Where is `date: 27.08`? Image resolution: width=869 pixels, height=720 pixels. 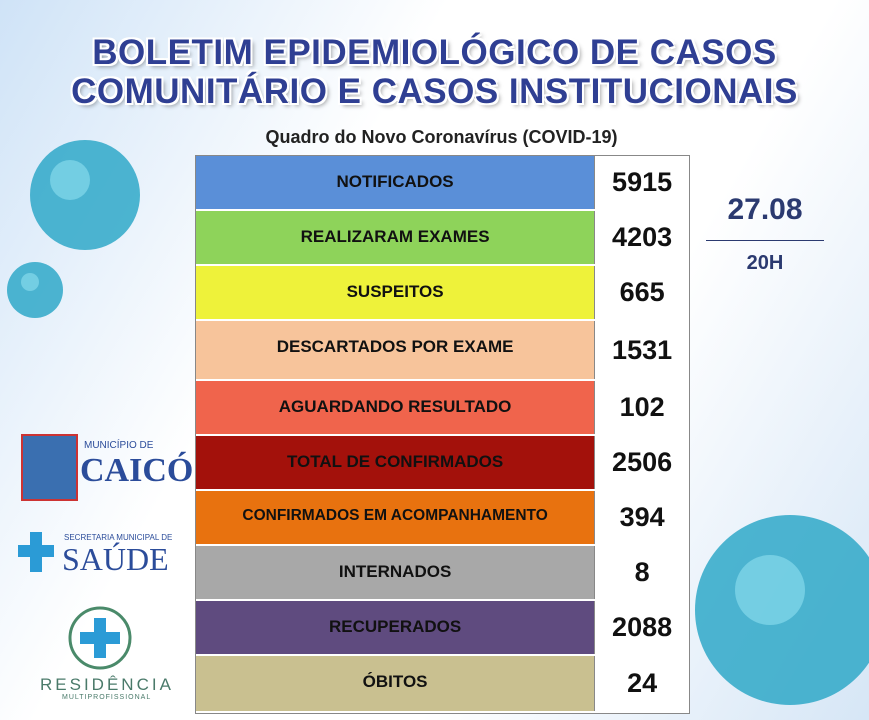 date: 27.08 is located at coordinates (765, 209).